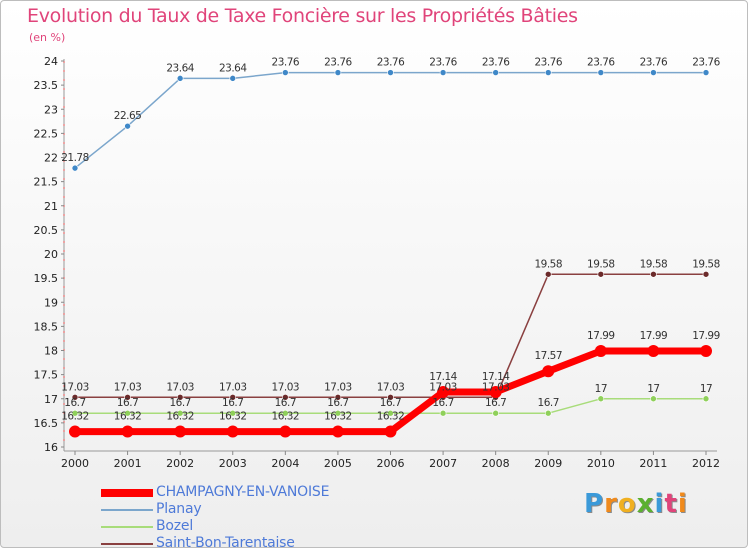  I want to click on x-tick-label: 2008, so click(496, 463).